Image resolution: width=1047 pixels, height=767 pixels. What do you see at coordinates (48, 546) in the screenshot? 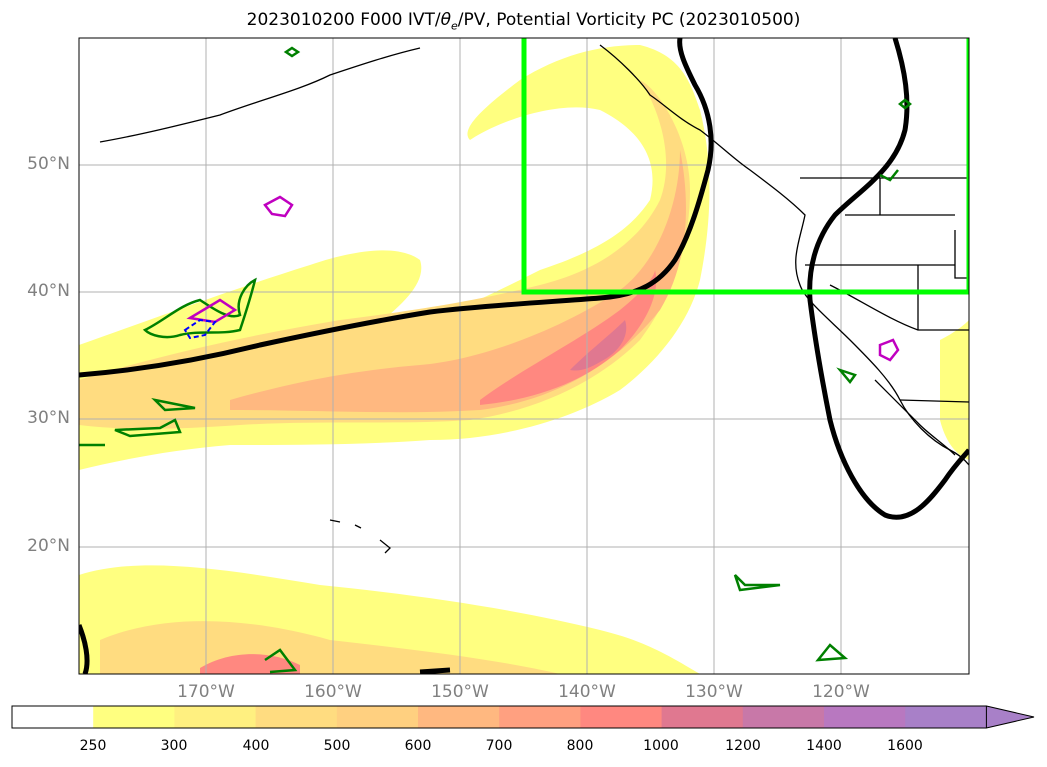
I see `lat-label-20n: 20°N` at bounding box center [48, 546].